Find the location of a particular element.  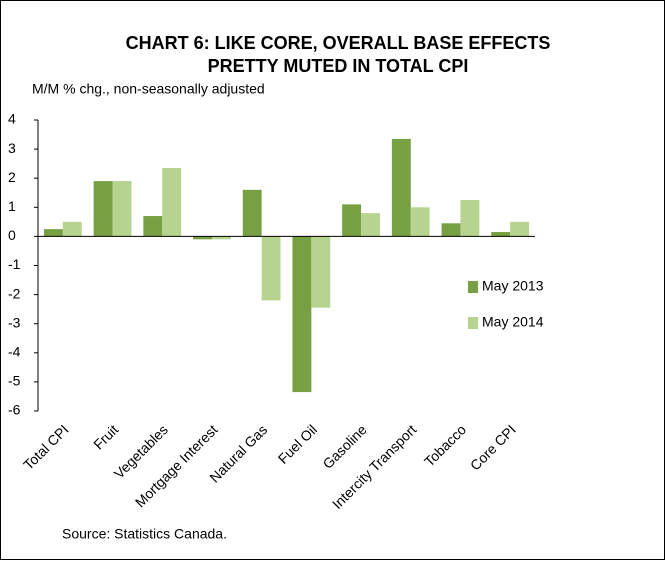

y-tick-label: -6 is located at coordinates (14, 410).